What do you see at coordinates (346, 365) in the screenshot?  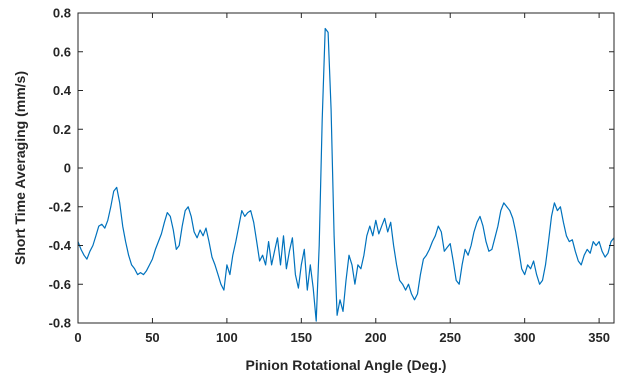 I see `x-axis-label: Pinion Rotational Angle (Deg.)` at bounding box center [346, 365].